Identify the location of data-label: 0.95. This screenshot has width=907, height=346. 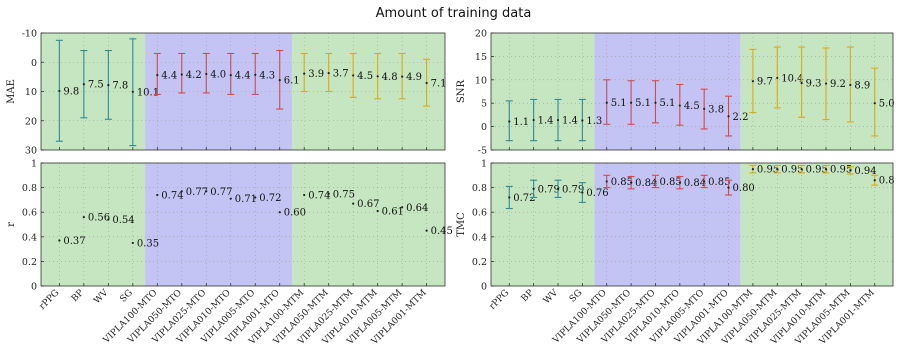
(817, 170).